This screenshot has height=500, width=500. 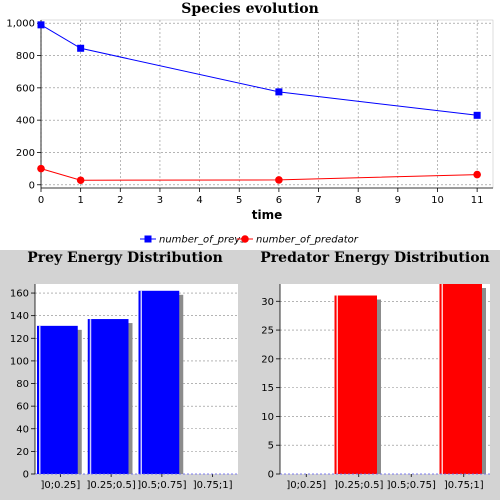 What do you see at coordinates (318, 200) in the screenshot?
I see `x-tick-label: 7` at bounding box center [318, 200].